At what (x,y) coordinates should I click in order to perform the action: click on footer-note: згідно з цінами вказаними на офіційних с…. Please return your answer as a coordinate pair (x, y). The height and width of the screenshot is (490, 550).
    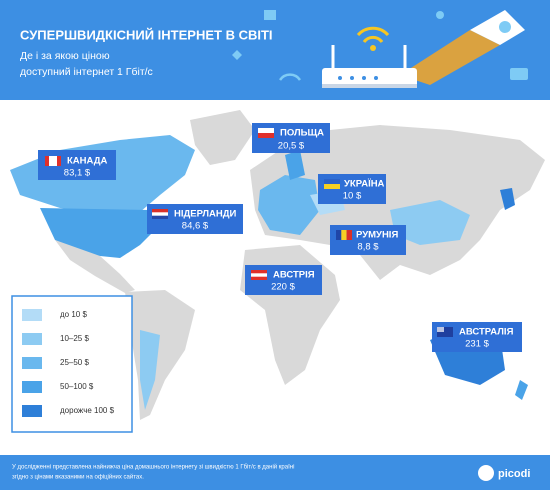
    Looking at the image, I should click on (78, 477).